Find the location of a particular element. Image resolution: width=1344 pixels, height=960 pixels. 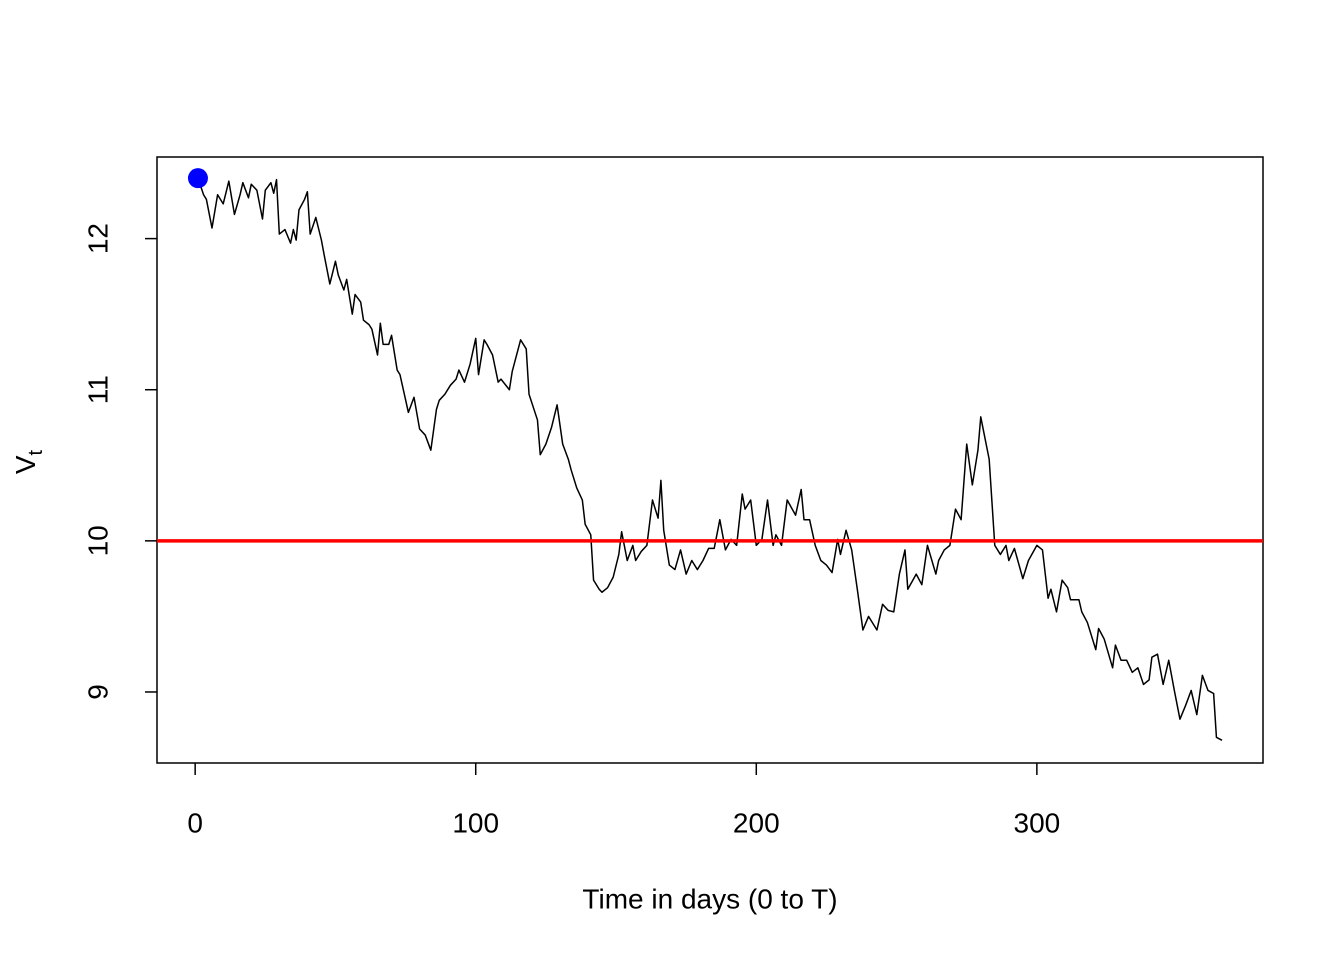

x-tick-label: 300 is located at coordinates (1037, 822).